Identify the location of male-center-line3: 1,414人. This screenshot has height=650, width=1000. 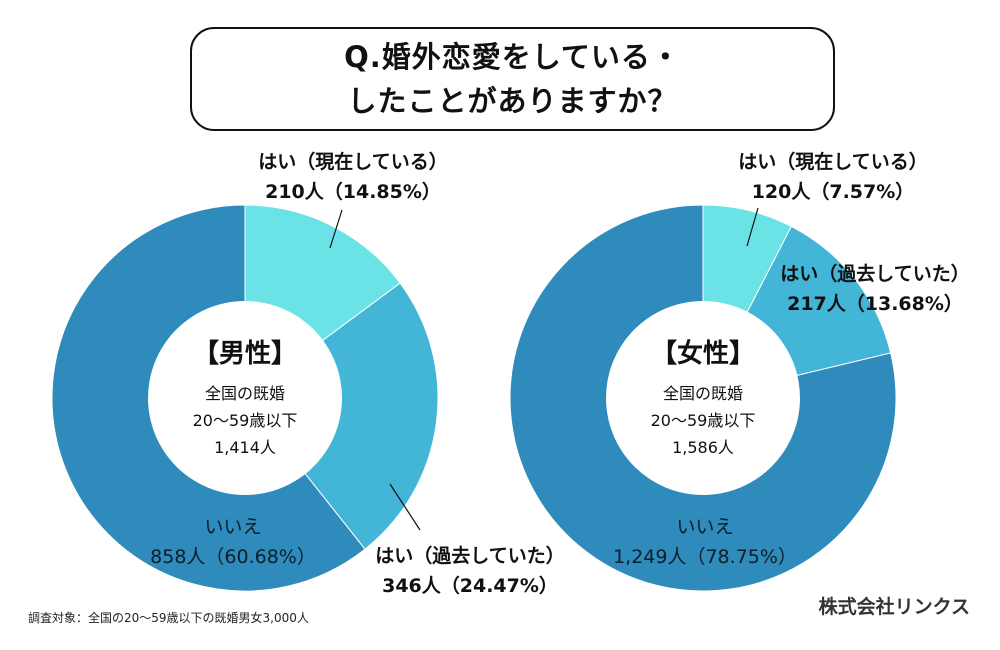
(245, 447).